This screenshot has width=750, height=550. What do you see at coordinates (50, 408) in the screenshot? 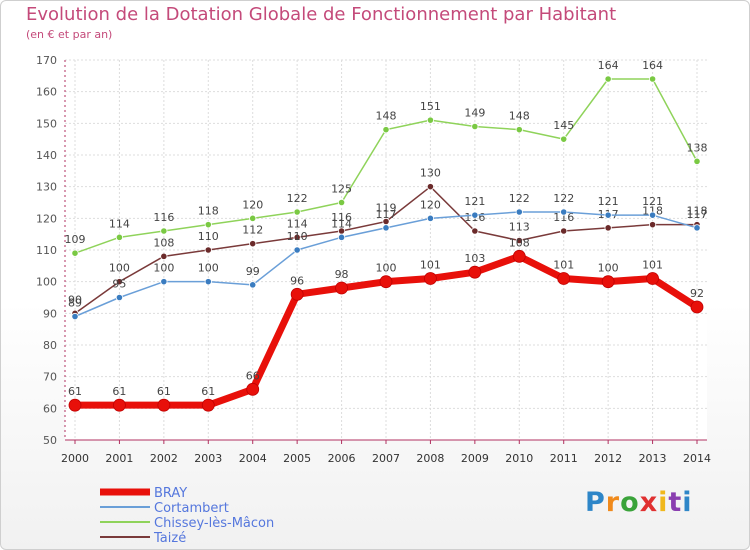
I see `y-tick-label: 60` at bounding box center [50, 408].